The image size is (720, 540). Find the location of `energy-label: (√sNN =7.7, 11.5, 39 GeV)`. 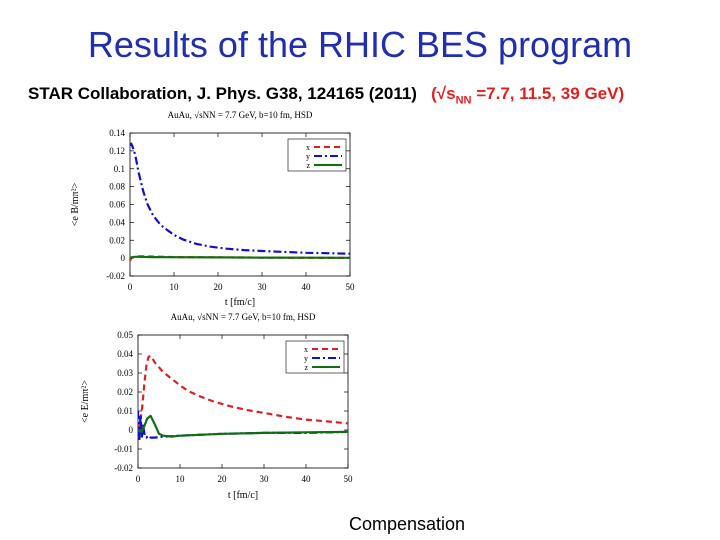

energy-label: (√sNN =7.7, 11.5, 39 GeV) is located at coordinates (523, 95).